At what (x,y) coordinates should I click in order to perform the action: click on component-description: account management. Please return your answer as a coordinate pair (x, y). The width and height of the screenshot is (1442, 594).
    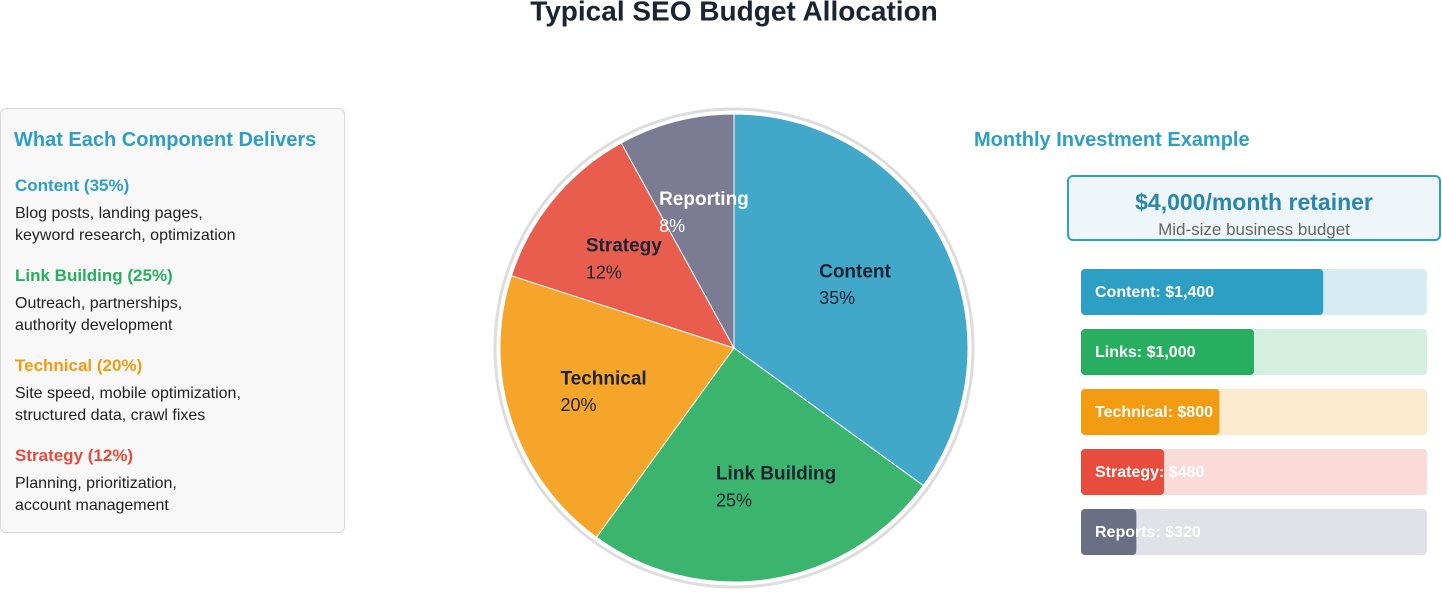
    Looking at the image, I should click on (92, 505).